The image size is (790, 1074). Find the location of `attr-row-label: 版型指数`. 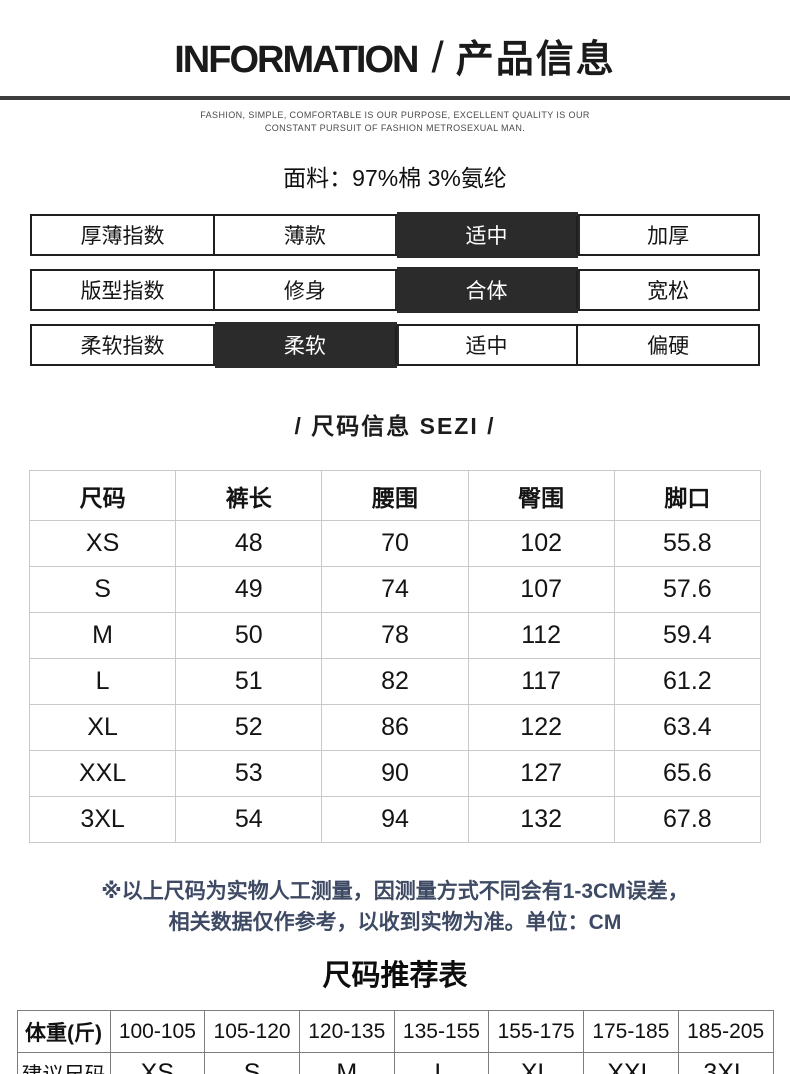

attr-row-label: 版型指数 is located at coordinates (123, 290).